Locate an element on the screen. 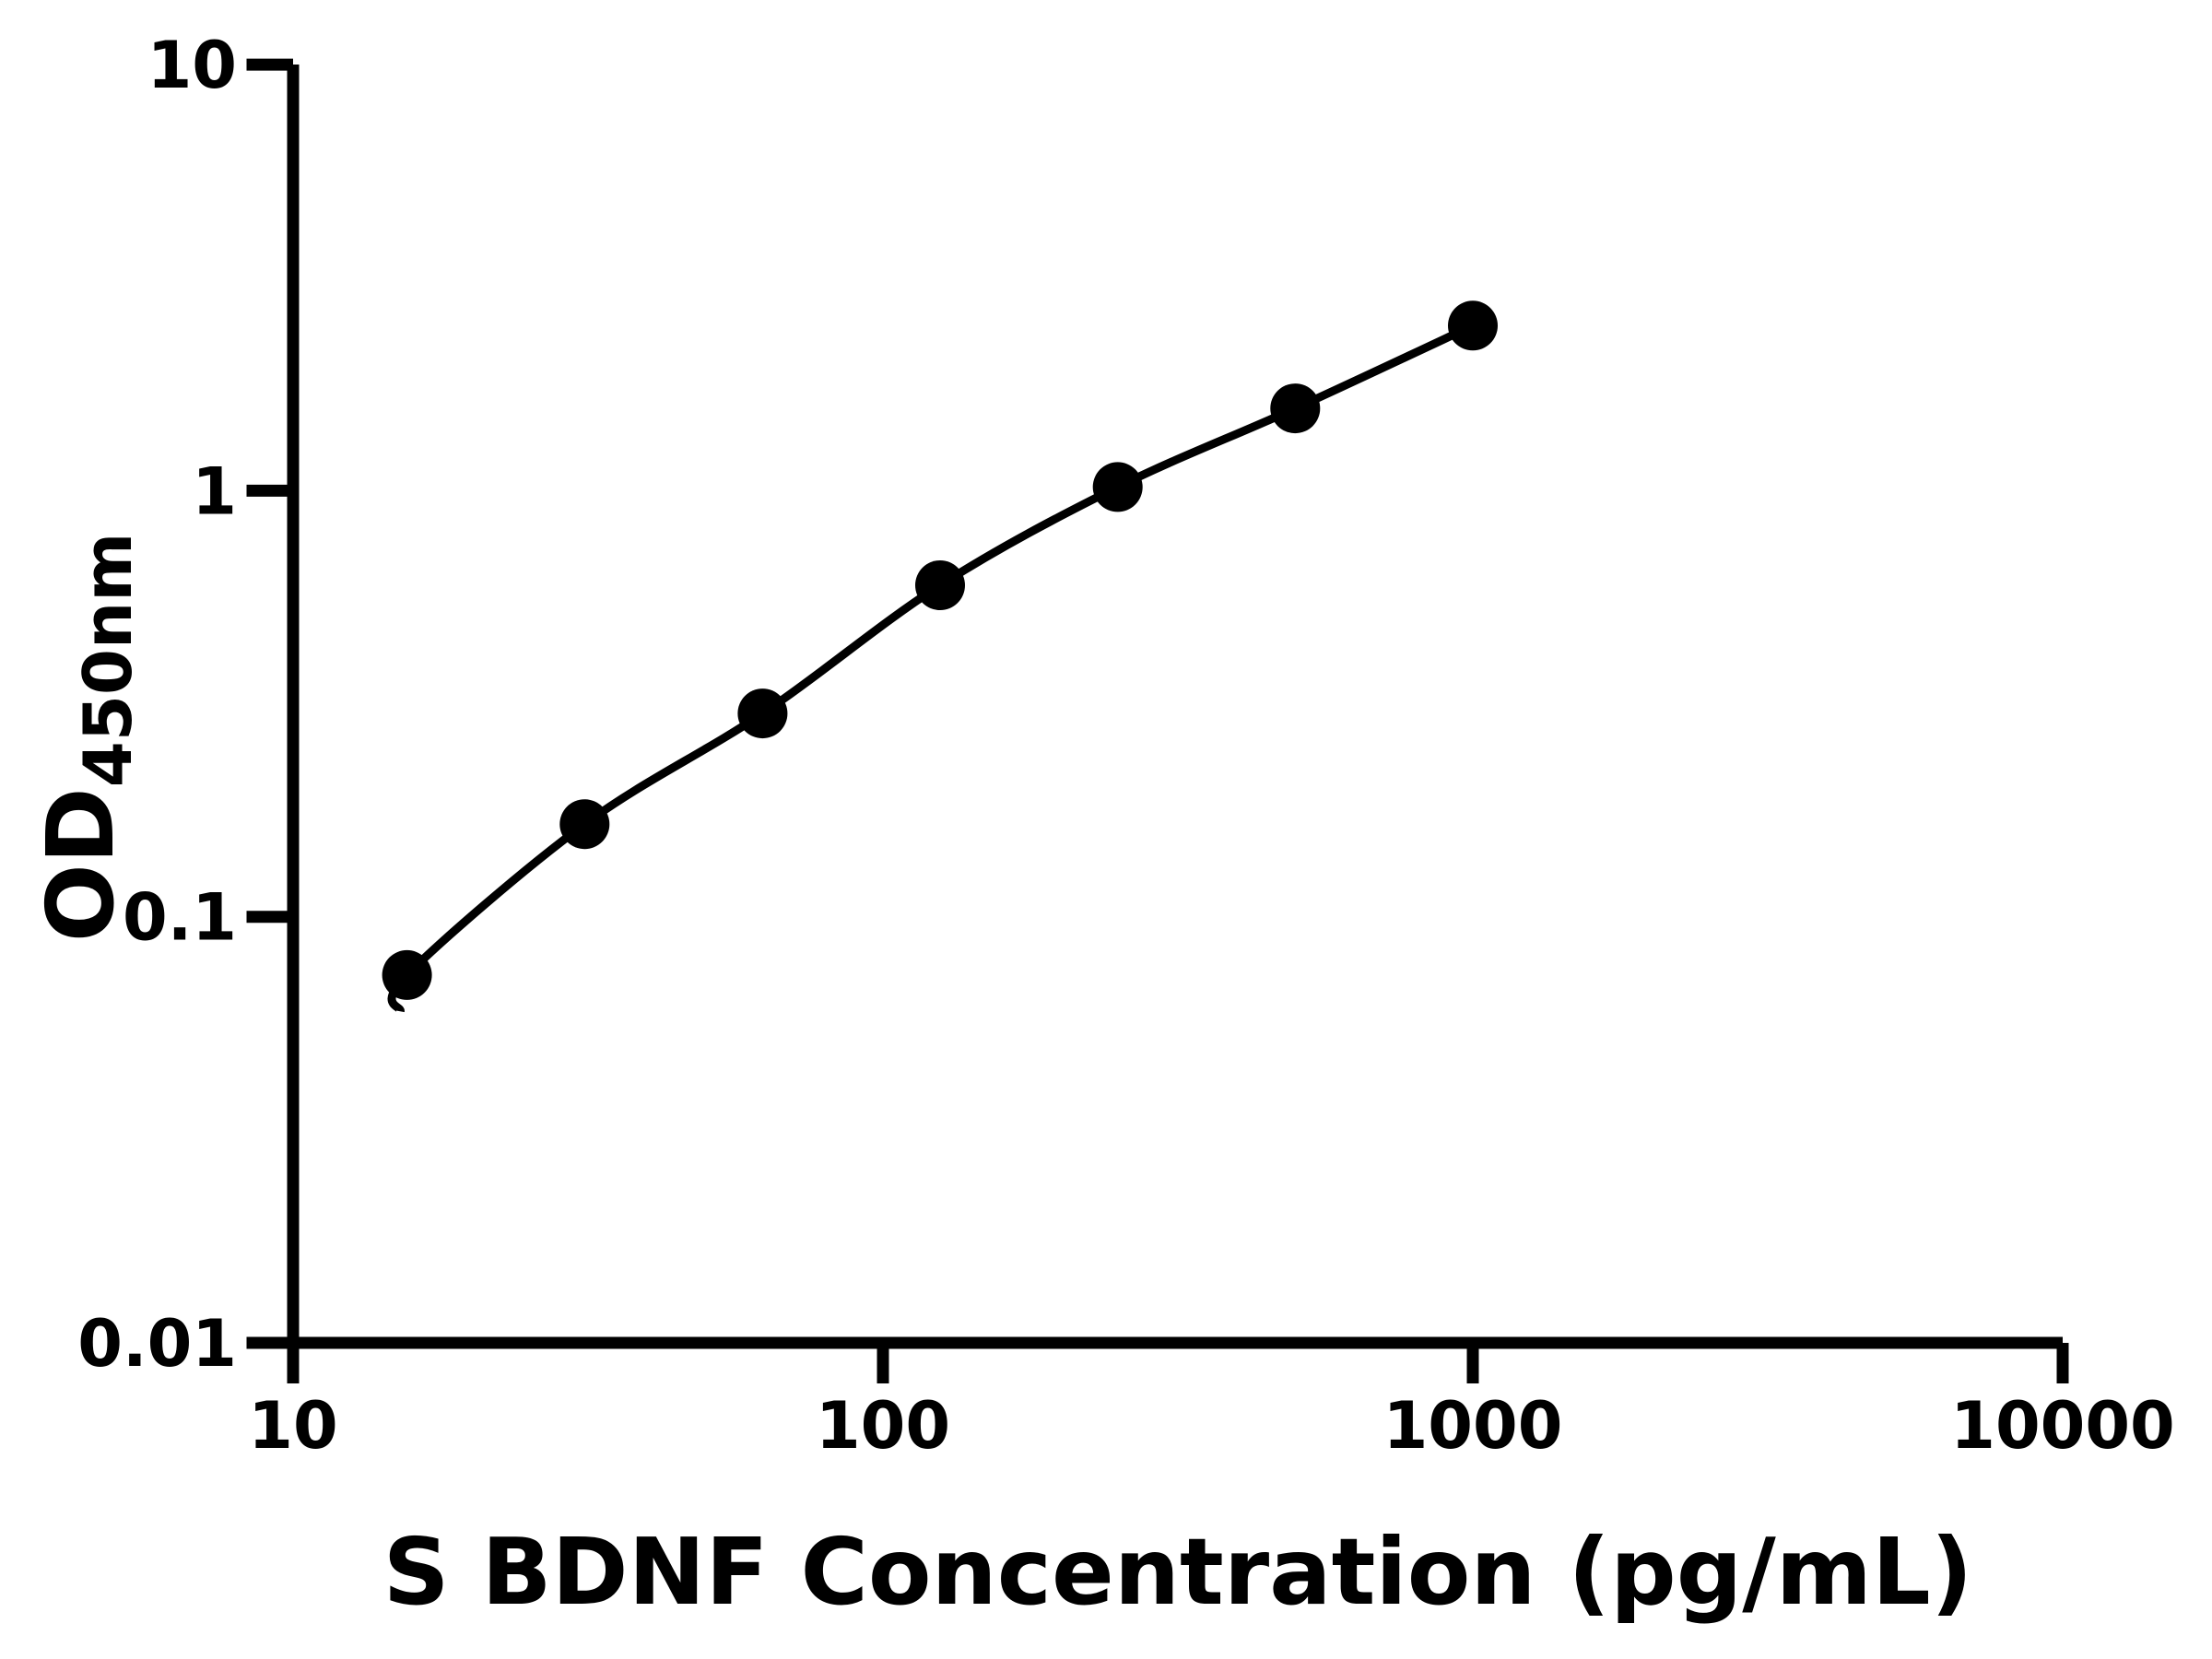 This screenshot has height=1659, width=2212. y-tick-label: 10 is located at coordinates (192, 65).